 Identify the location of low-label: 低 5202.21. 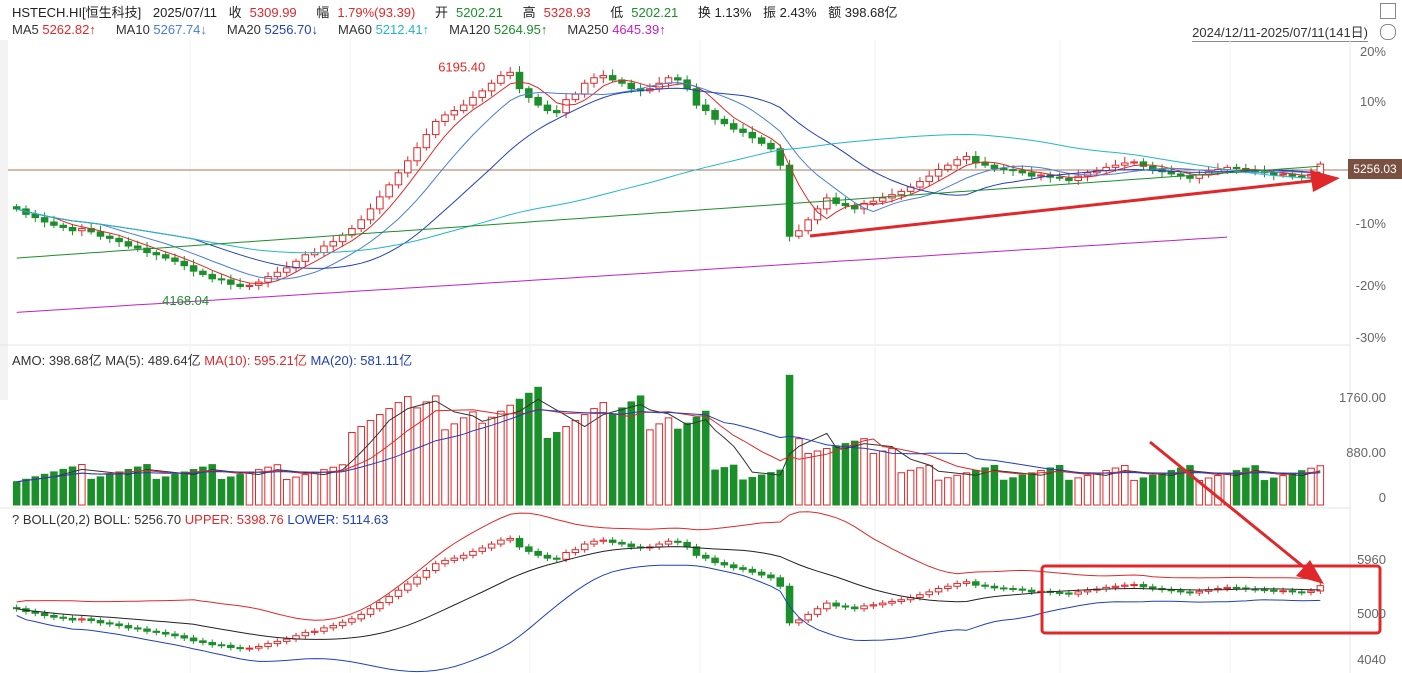
(644, 12).